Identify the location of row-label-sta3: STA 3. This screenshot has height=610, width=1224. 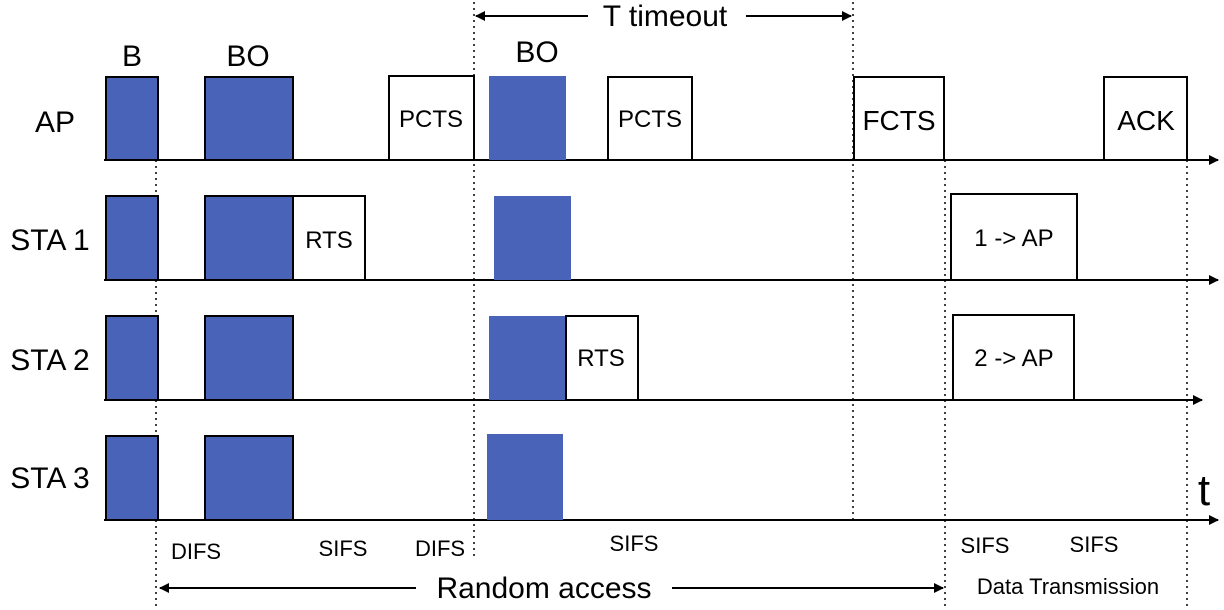
(49, 478).